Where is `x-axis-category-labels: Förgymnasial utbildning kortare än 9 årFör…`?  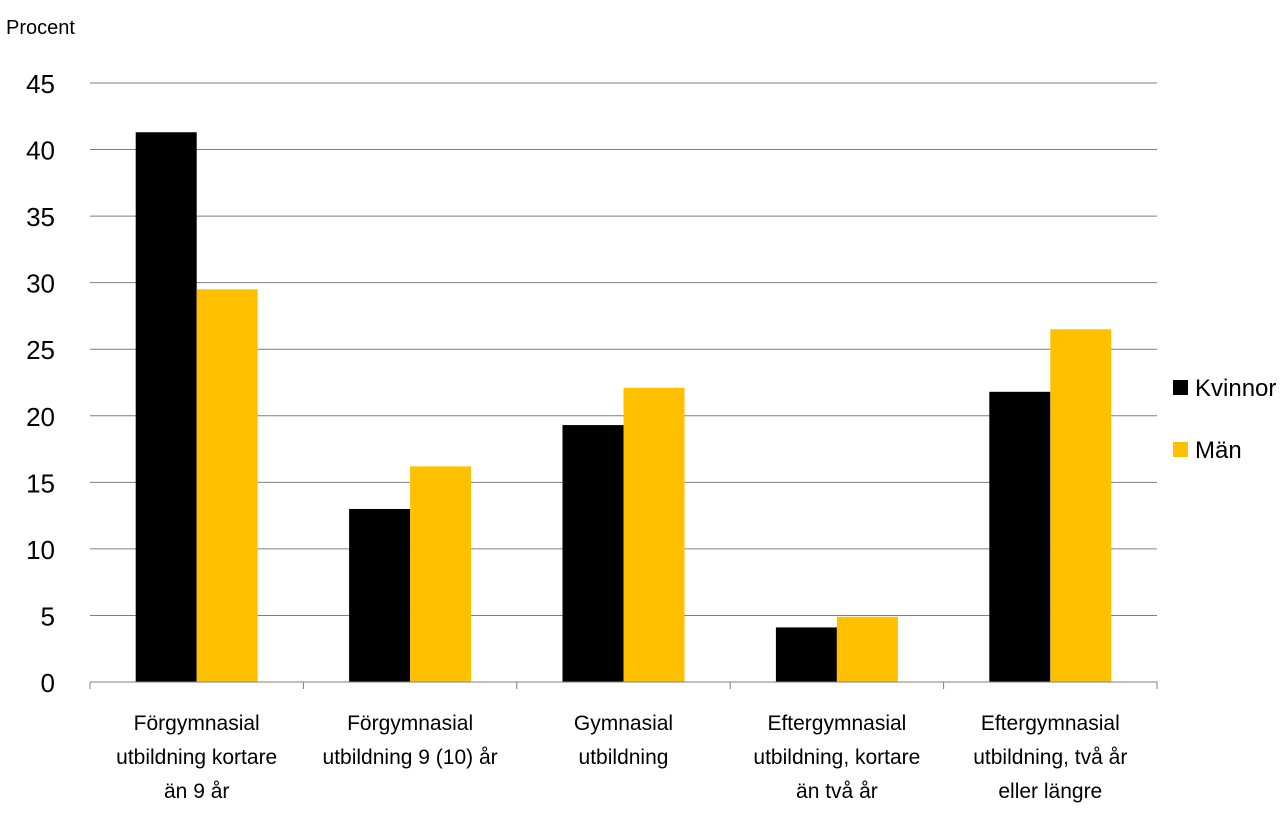
x-axis-category-labels: Förgymnasial utbildning kortare än 9 årFör… is located at coordinates (621, 757).